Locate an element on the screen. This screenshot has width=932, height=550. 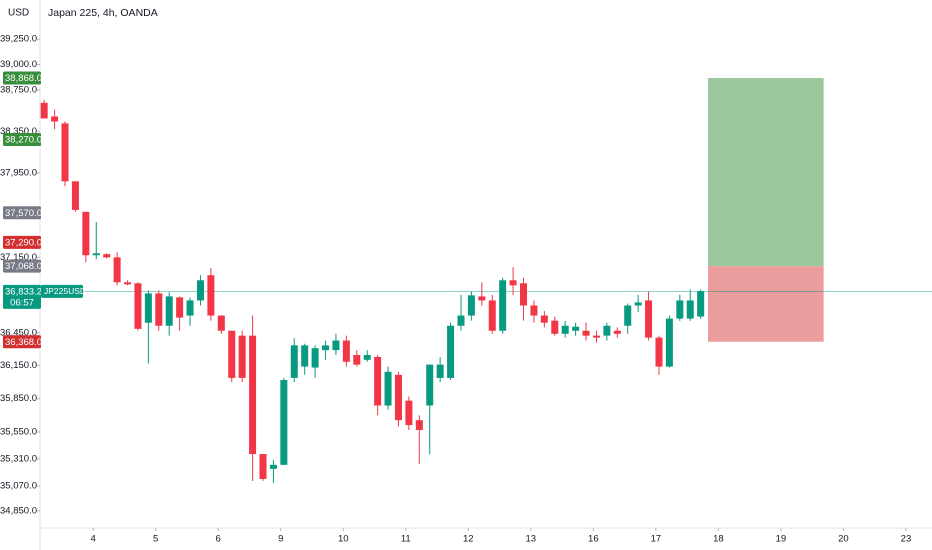
y-tick-label: 35,550.0 is located at coordinates (18, 432).